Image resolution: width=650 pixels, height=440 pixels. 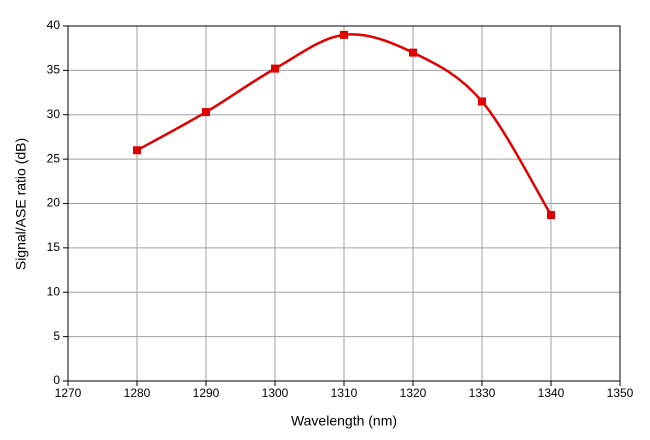 I want to click on x-tick-label: 1350, so click(x=620, y=393).